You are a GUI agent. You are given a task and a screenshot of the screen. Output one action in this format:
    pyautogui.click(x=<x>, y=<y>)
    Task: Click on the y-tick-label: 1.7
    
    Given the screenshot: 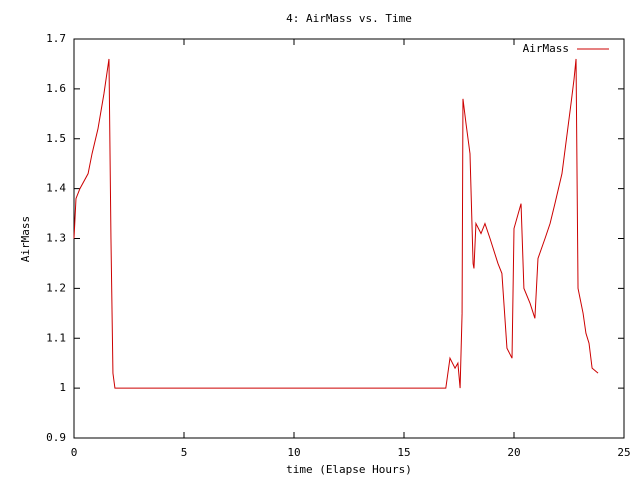 What is the action you would take?
    pyautogui.click(x=56, y=38)
    